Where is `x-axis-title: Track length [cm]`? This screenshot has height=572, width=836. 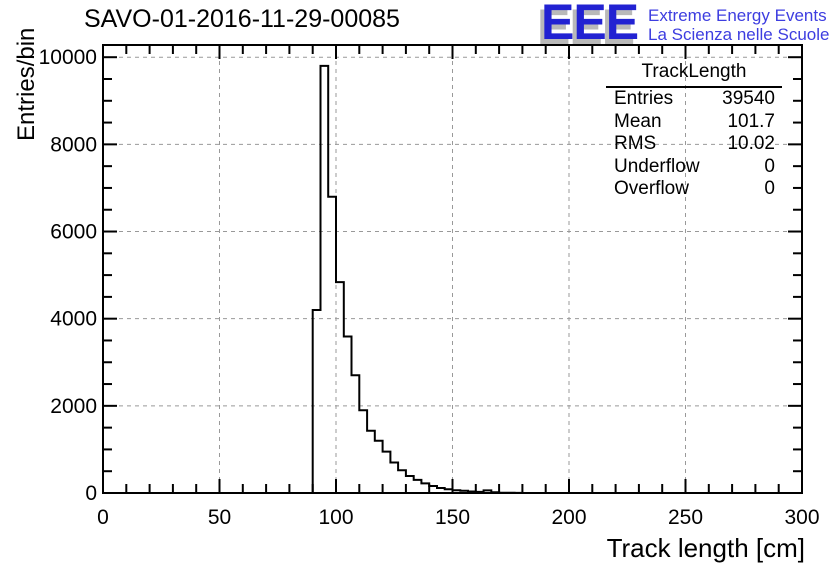 x-axis-title: Track length [cm] is located at coordinates (706, 548).